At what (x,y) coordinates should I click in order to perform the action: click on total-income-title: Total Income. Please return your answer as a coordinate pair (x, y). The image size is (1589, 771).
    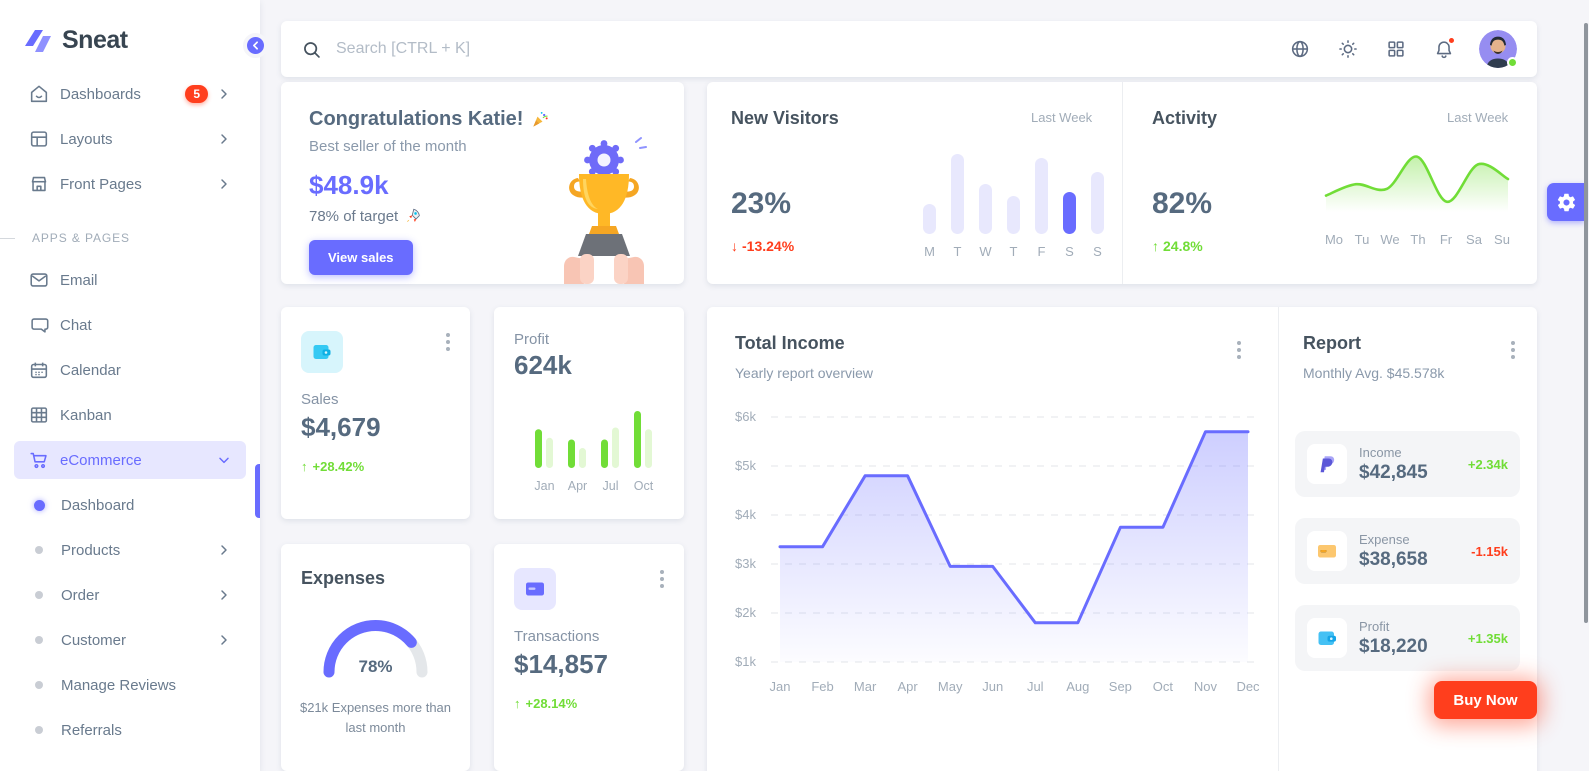
    Looking at the image, I should click on (790, 343).